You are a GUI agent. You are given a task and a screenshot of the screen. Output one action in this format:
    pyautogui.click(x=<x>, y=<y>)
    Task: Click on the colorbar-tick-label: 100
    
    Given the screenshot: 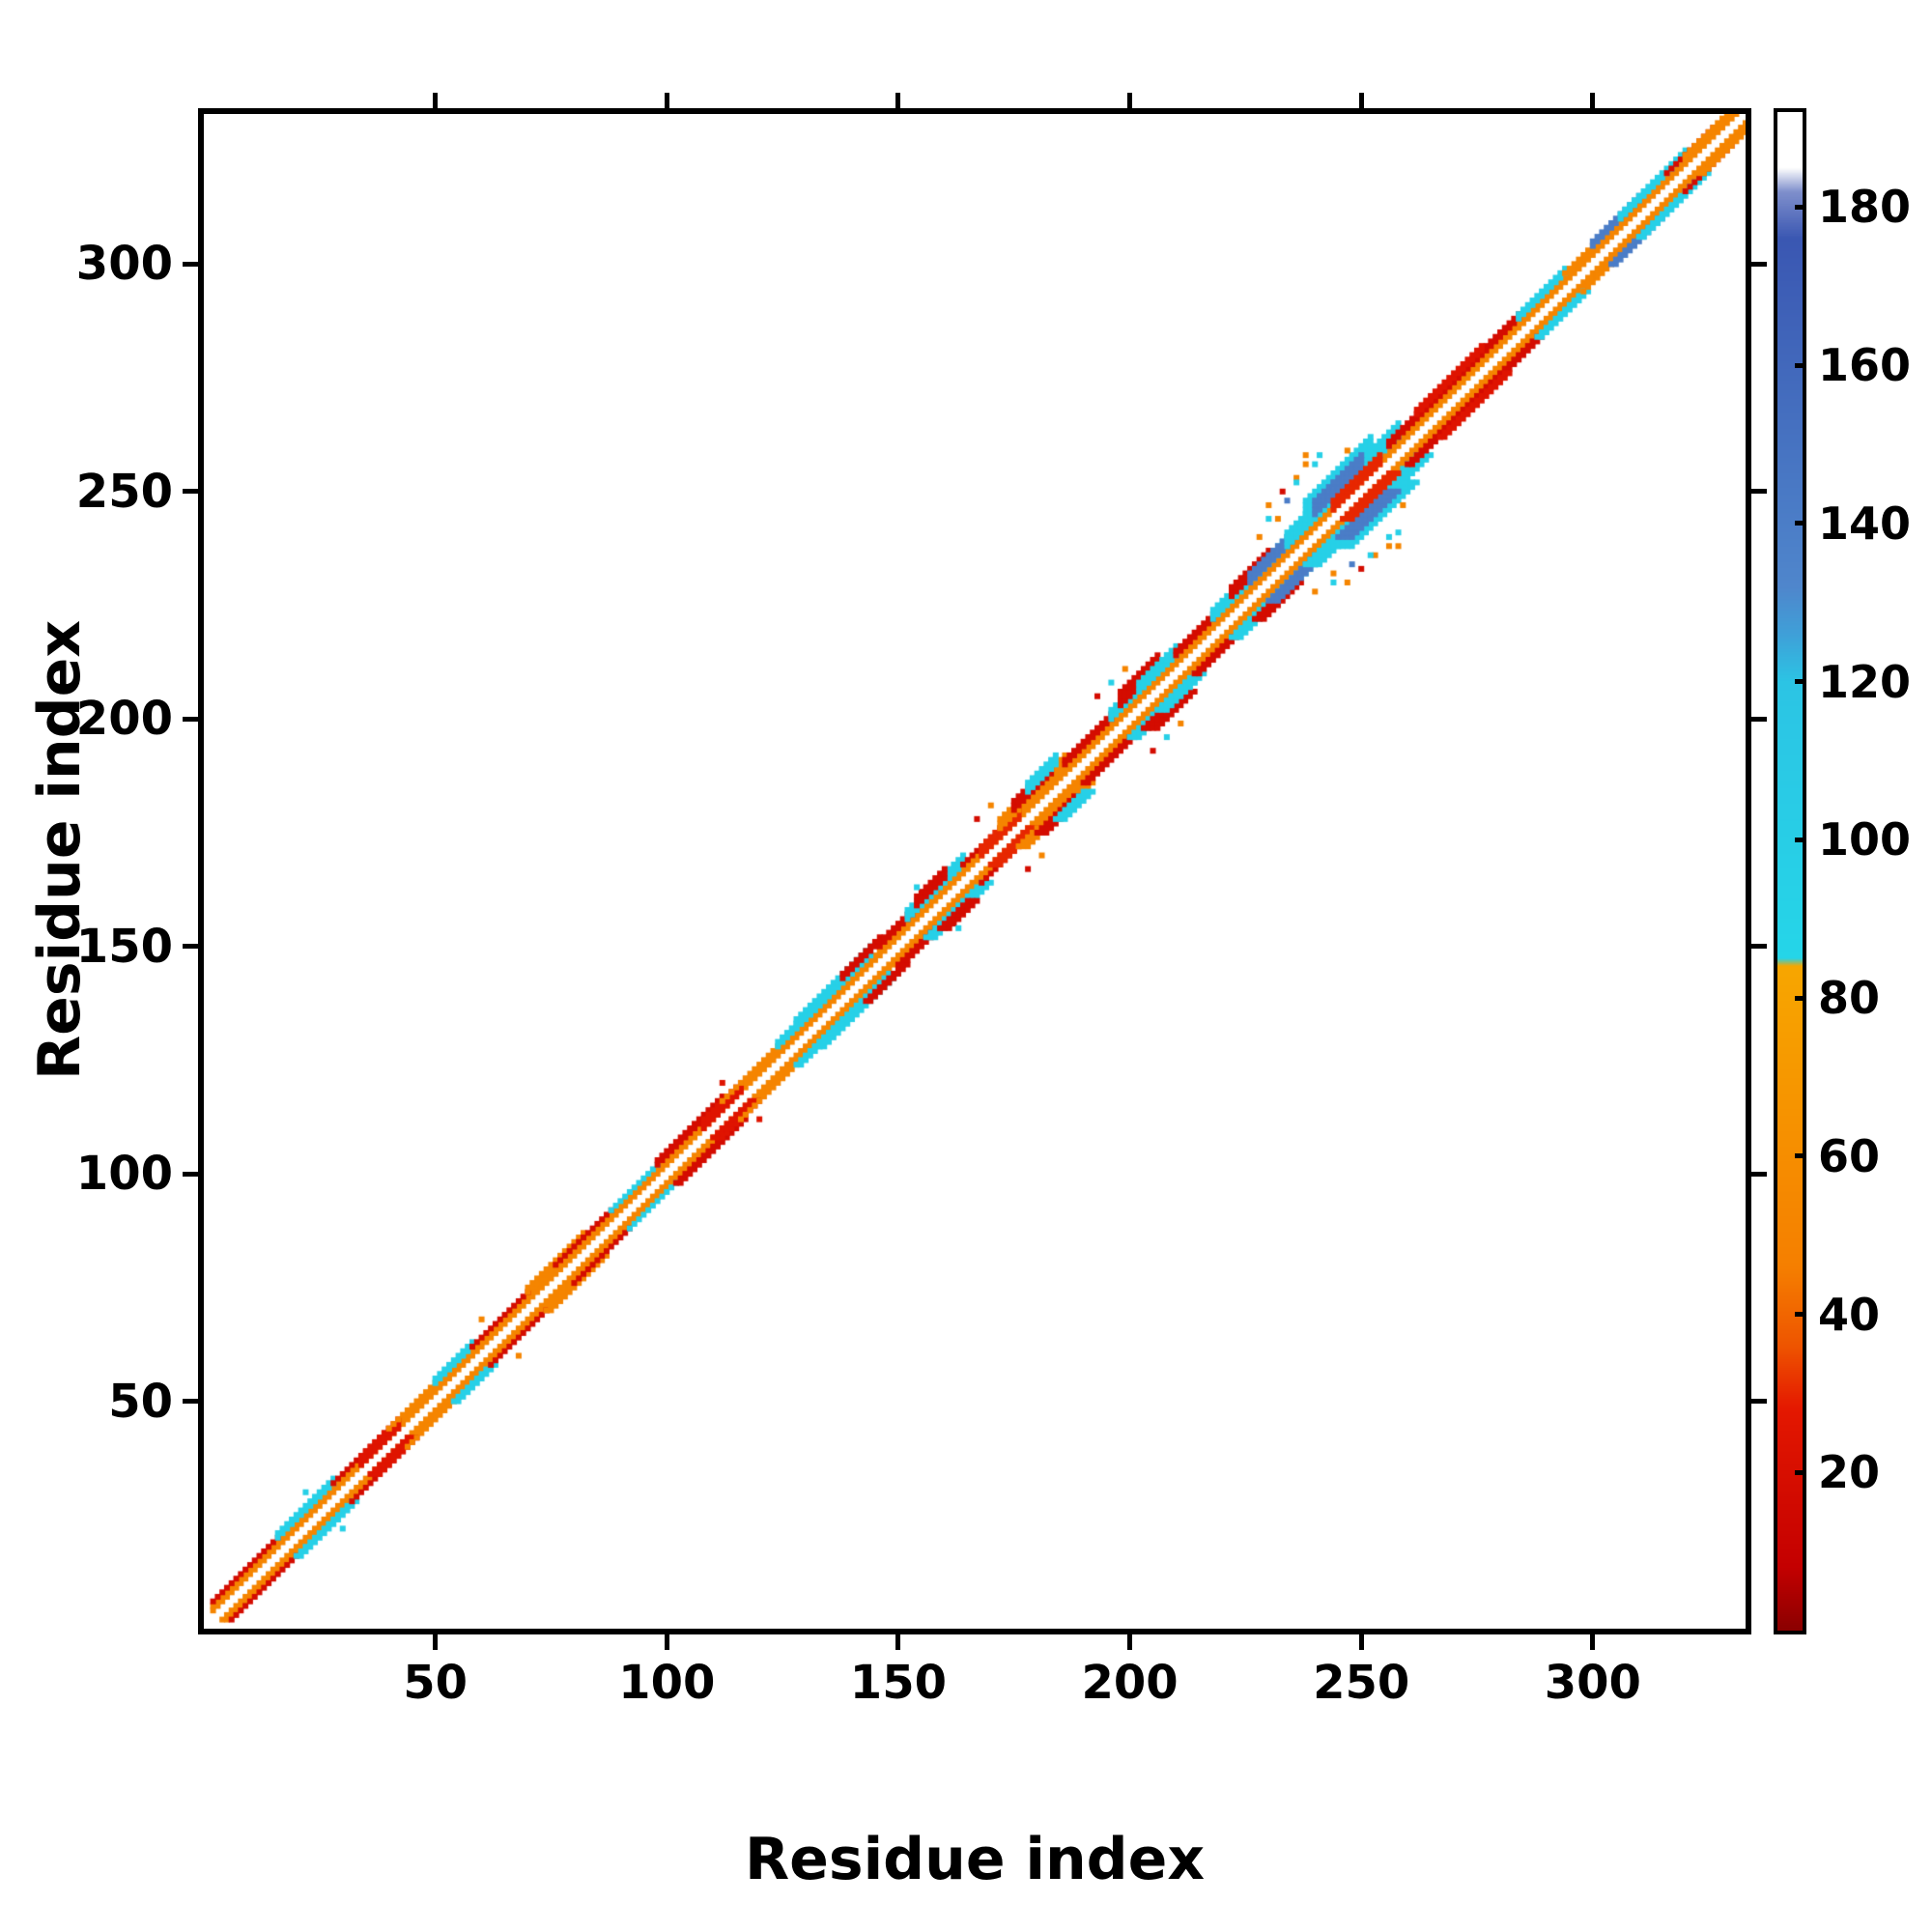 What is the action you would take?
    pyautogui.click(x=1865, y=840)
    